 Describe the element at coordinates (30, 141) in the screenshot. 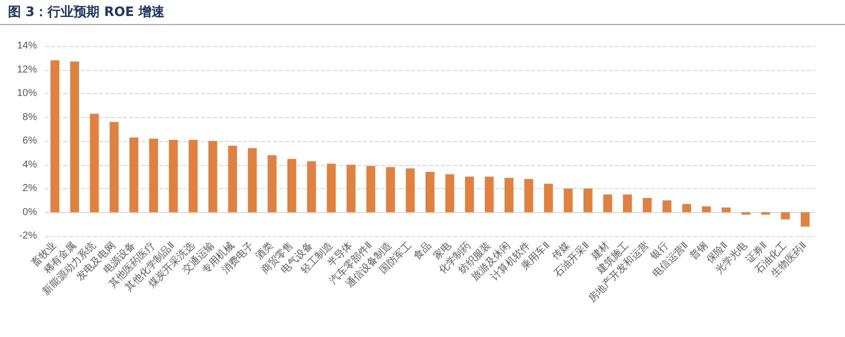

I see `y-tick-label: 6%` at that location.